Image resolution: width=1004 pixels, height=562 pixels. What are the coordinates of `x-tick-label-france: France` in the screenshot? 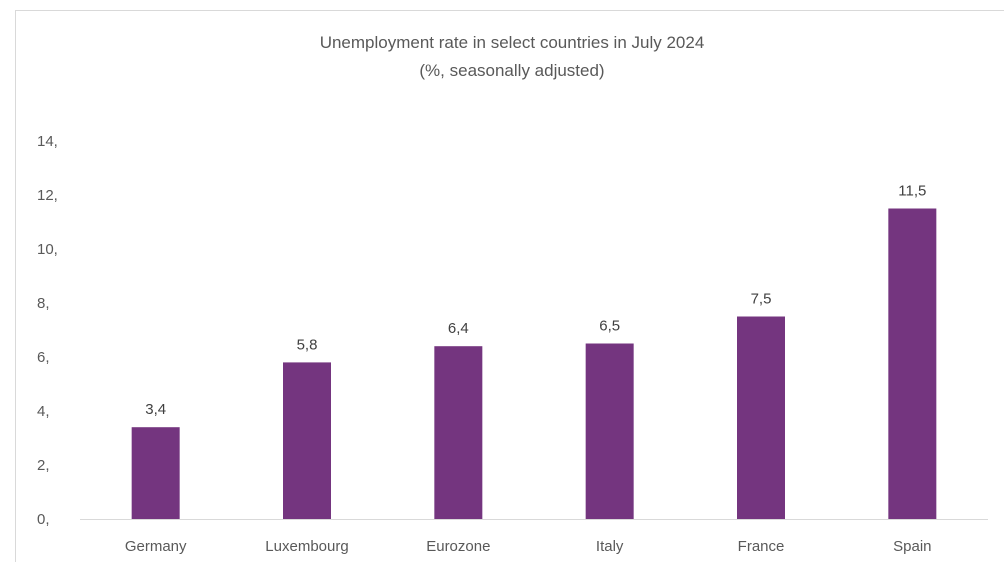 It's located at (761, 546).